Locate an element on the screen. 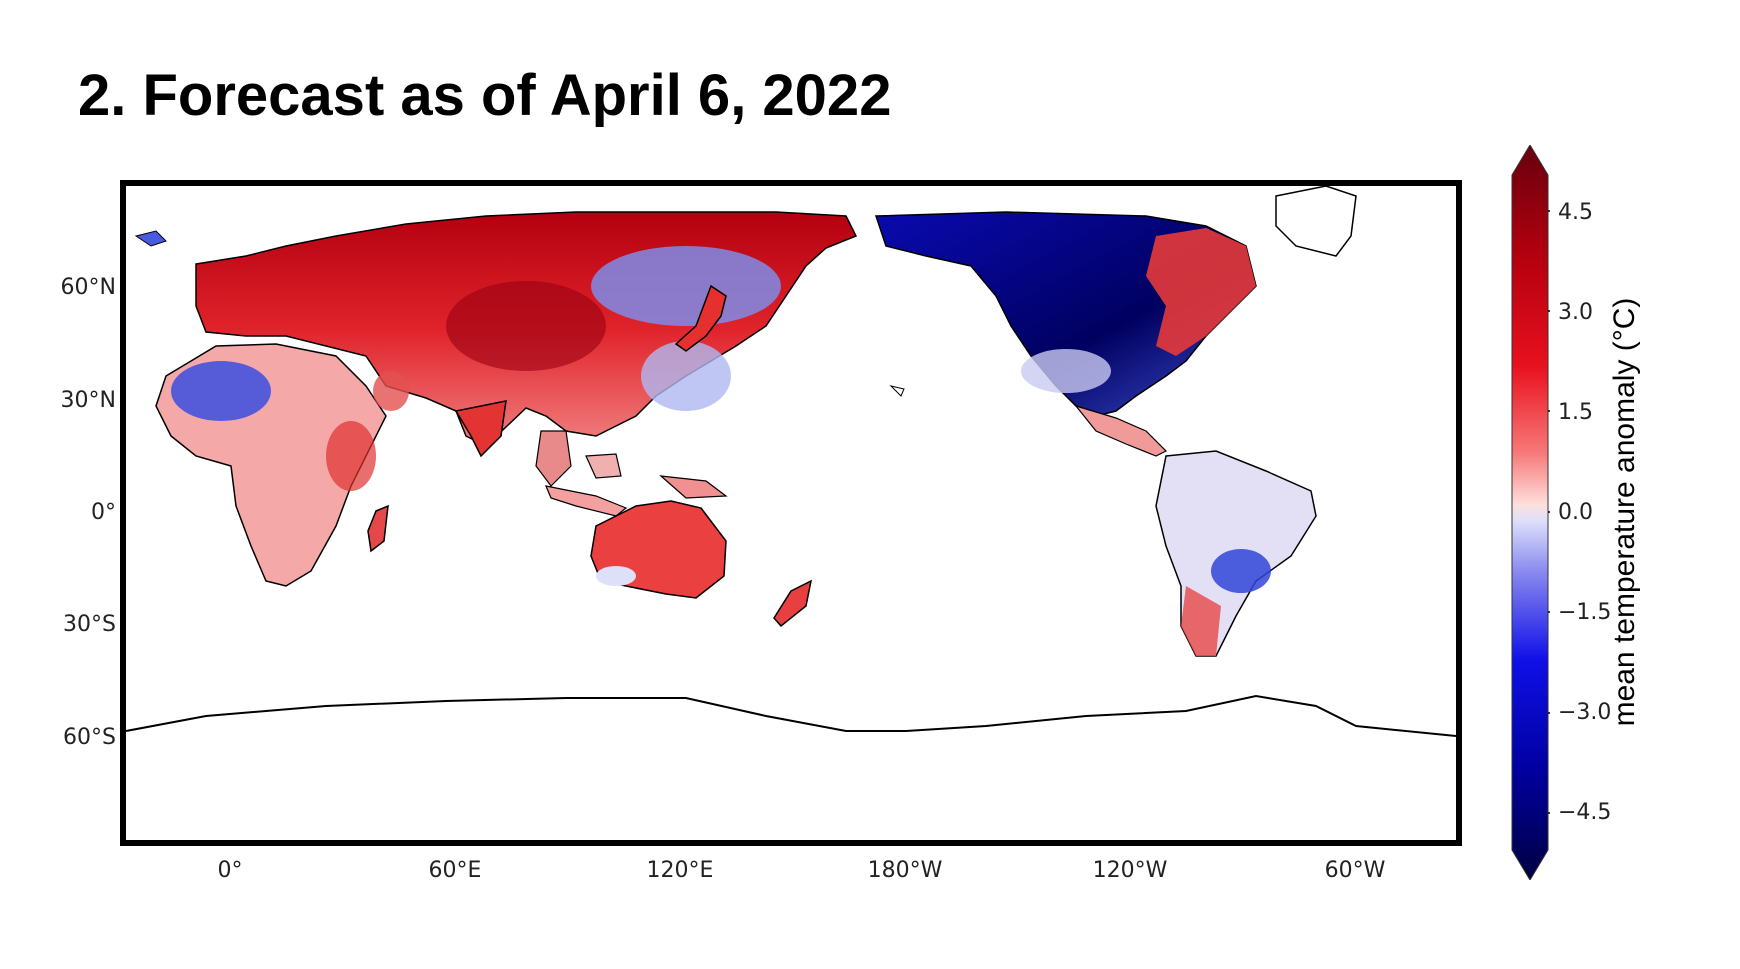 The width and height of the screenshot is (1740, 969). lon-label-60w: 60°W is located at coordinates (1355, 870).